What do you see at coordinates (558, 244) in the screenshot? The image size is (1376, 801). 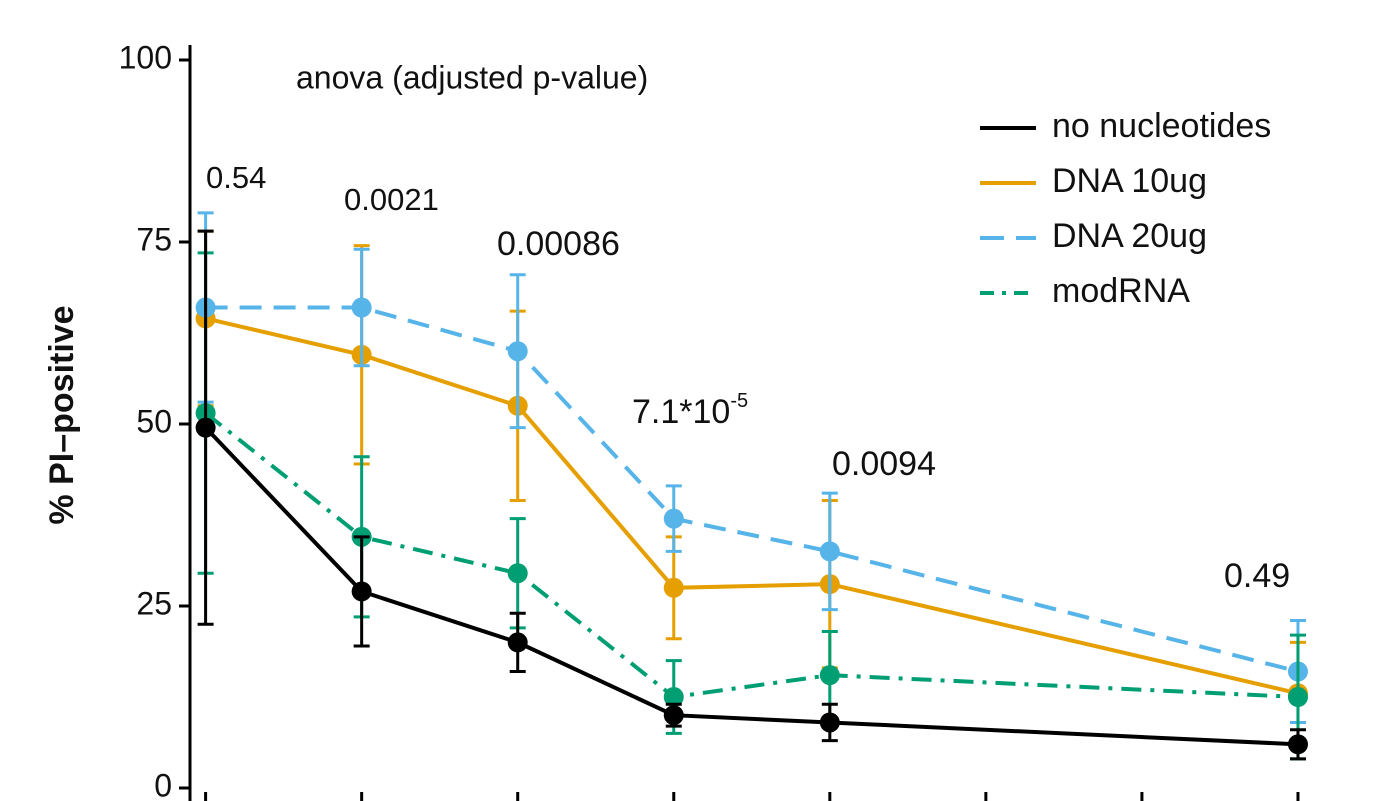 I see `p-value: 0.00086` at bounding box center [558, 244].